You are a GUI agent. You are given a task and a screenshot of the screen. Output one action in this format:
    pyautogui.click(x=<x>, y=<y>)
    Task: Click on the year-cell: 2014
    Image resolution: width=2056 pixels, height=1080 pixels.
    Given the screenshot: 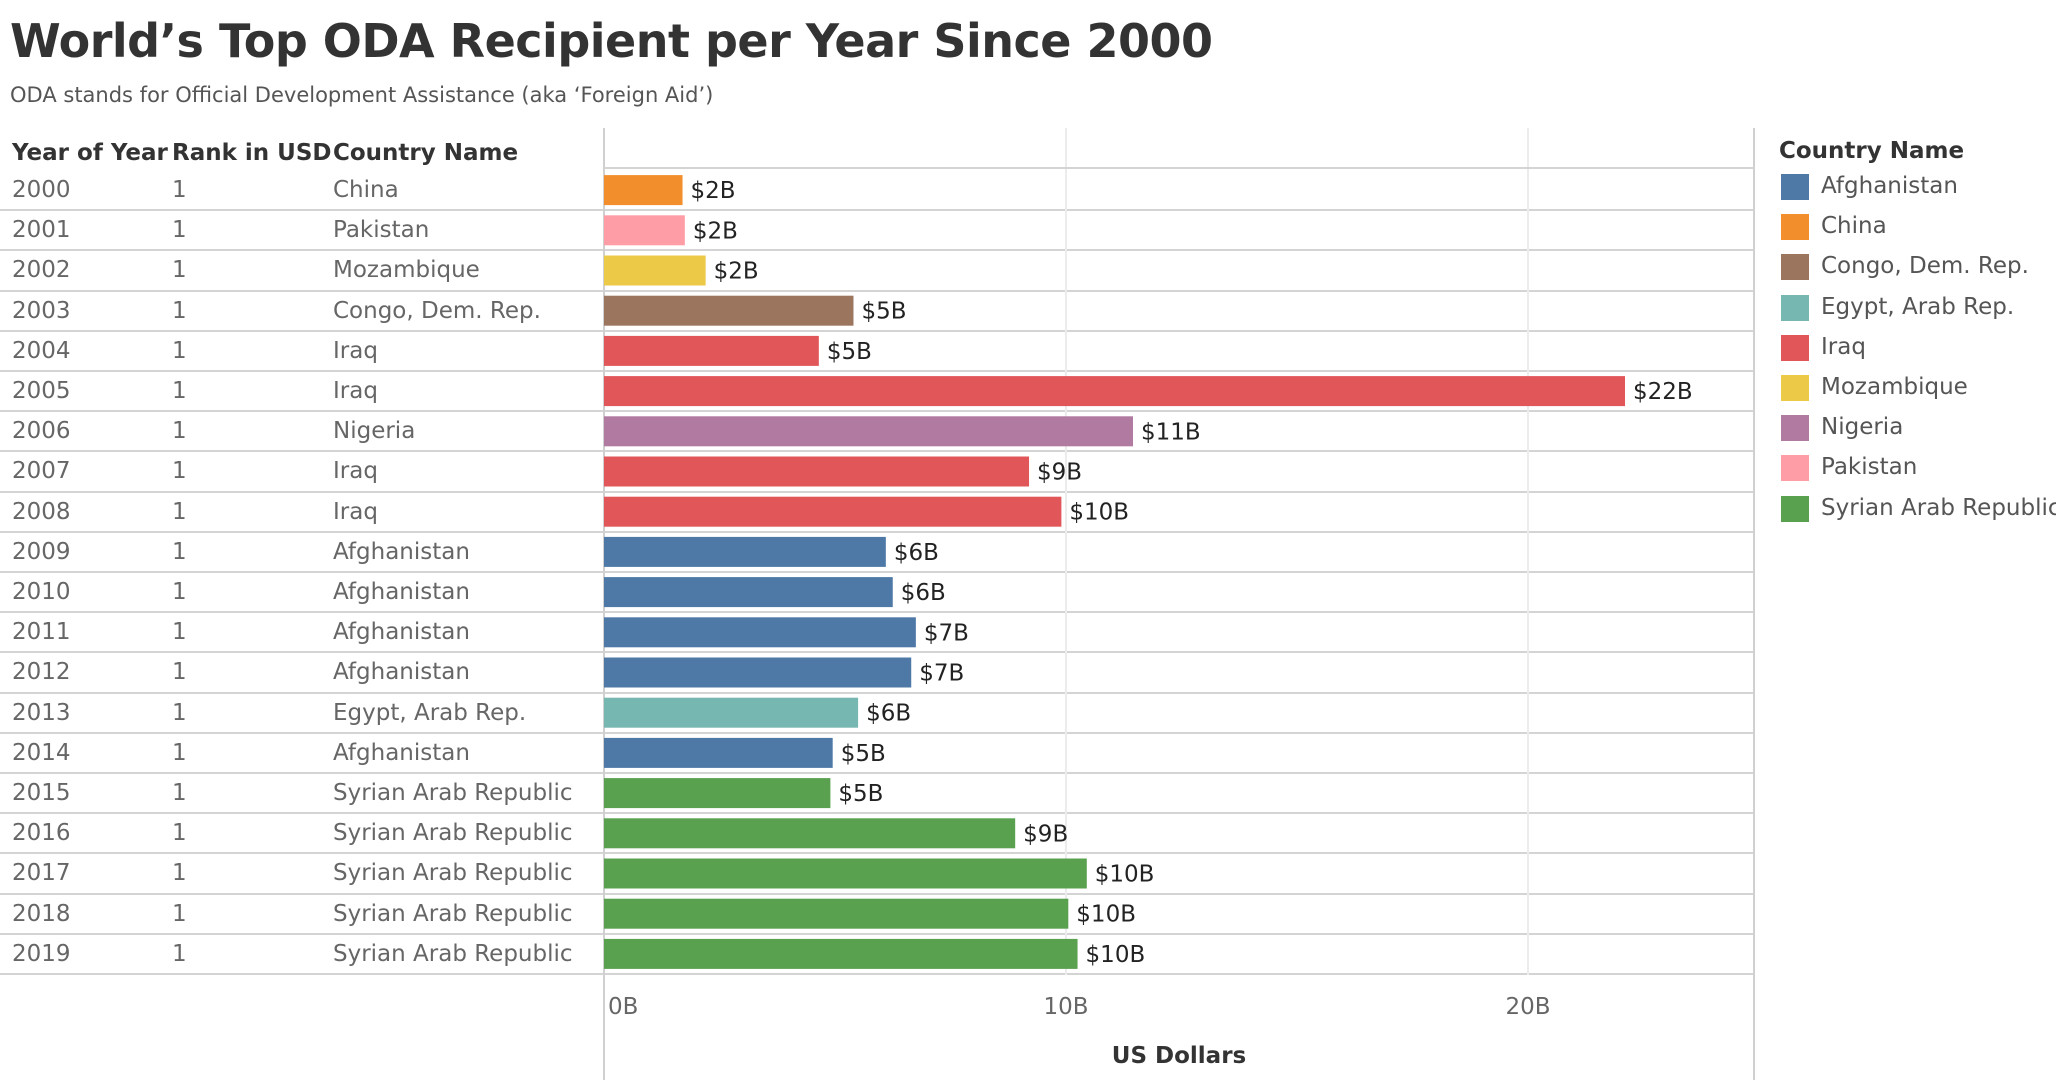 What is the action you would take?
    pyautogui.click(x=41, y=752)
    